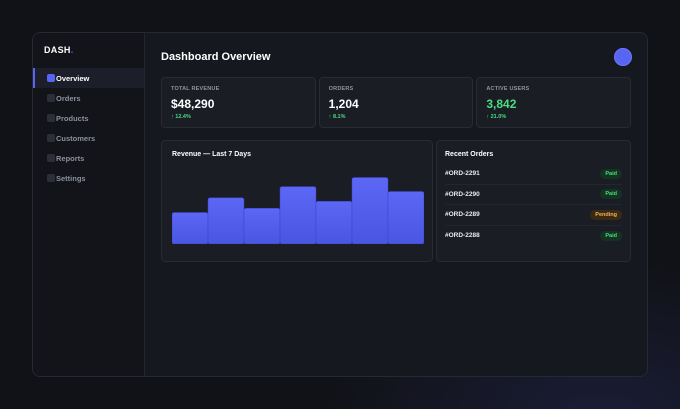 This screenshot has width=680, height=409. I want to click on reports-icon, so click(51, 158).